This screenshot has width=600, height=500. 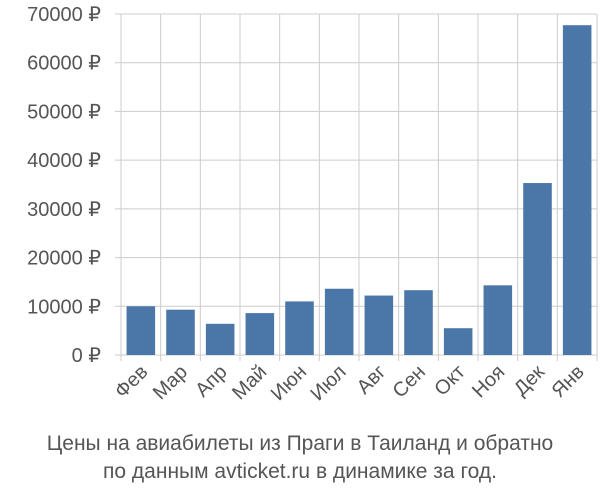 I want to click on y-tick-label: 30000 ₽, so click(x=64, y=210).